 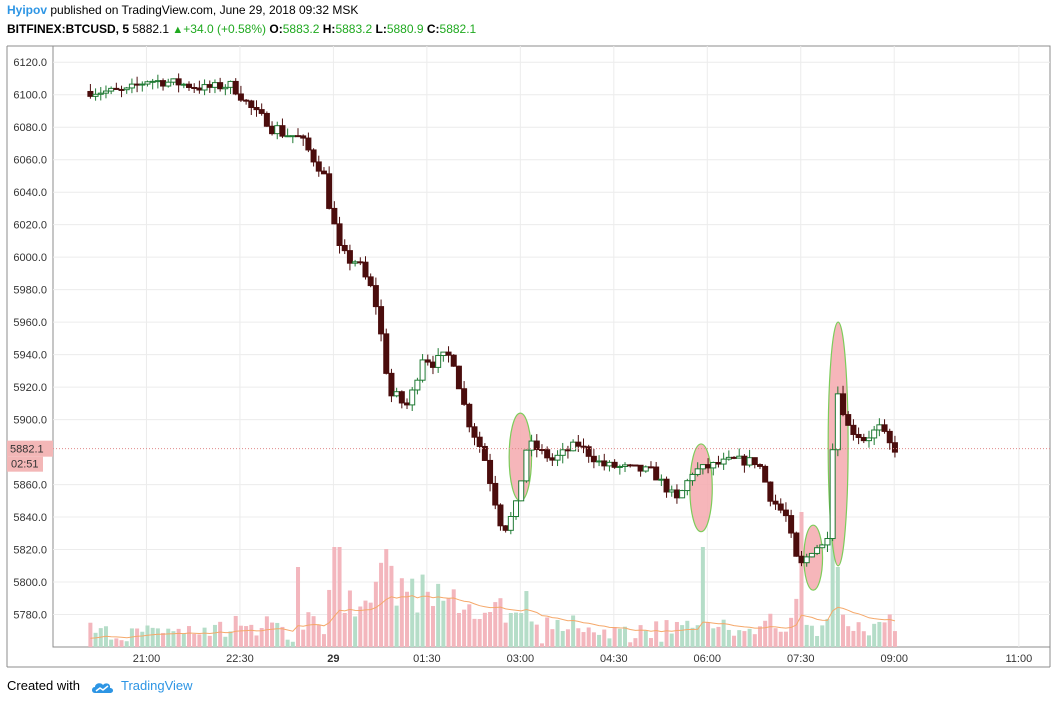 What do you see at coordinates (30, 551) in the screenshot?
I see `y-tick-label: 5820.0` at bounding box center [30, 551].